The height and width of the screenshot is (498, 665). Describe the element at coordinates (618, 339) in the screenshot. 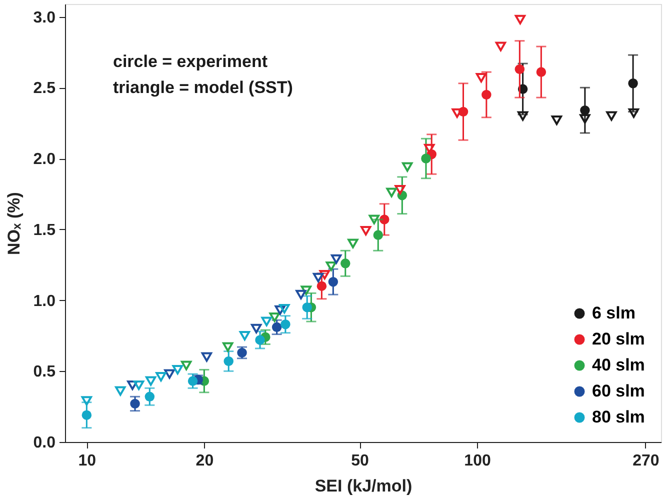

I see `legend-label: 20 slm` at that location.